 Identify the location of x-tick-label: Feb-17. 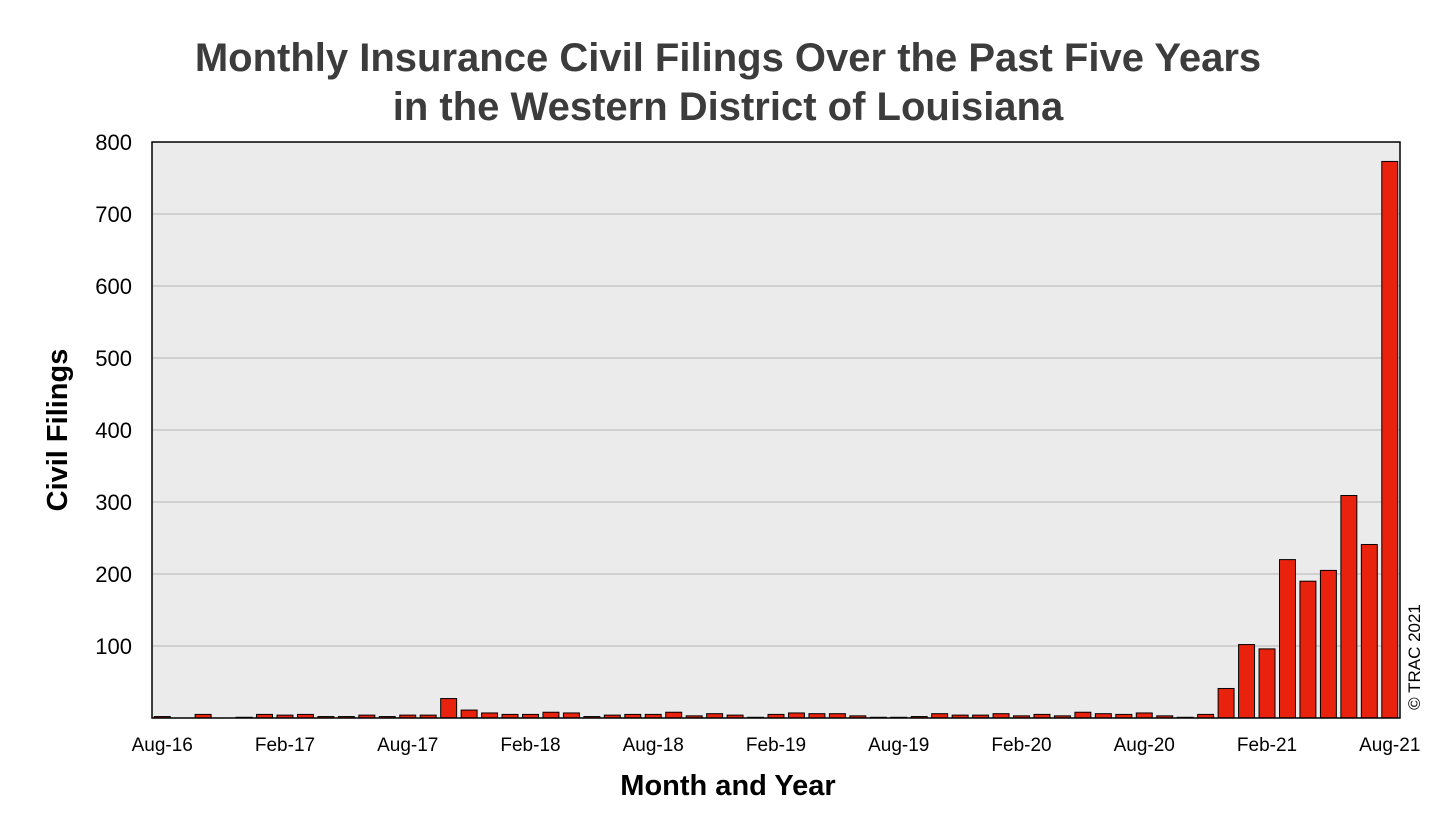
(285, 745).